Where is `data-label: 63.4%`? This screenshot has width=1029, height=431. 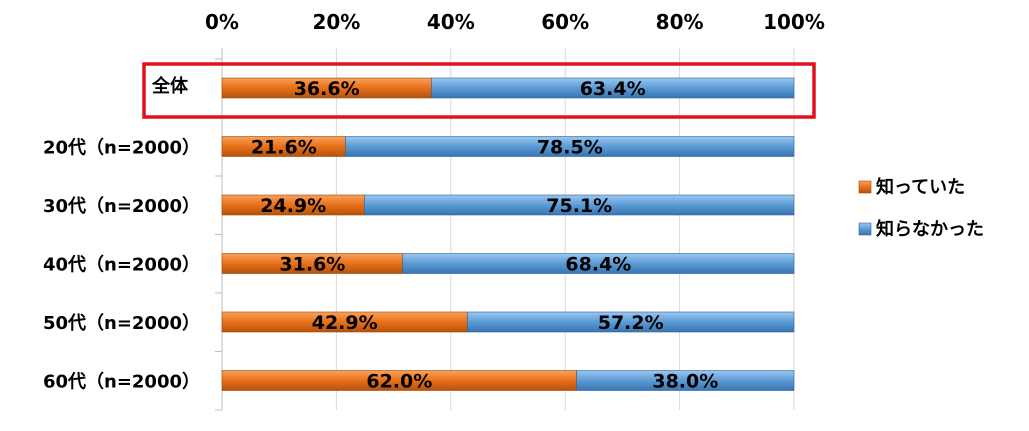 data-label: 63.4% is located at coordinates (613, 89).